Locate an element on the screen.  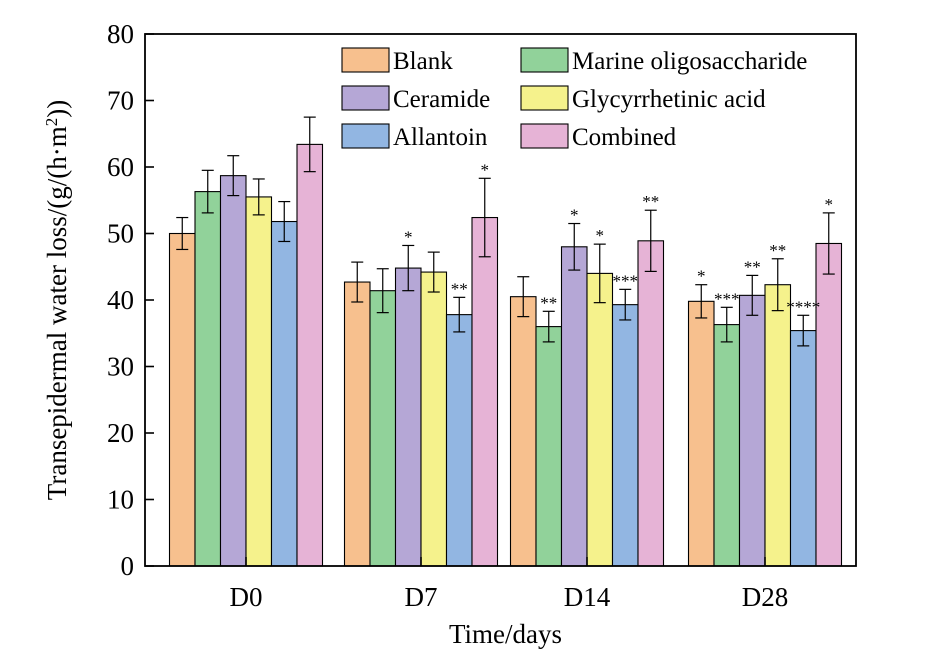
x-axis-title: Time/days is located at coordinates (505, 634).